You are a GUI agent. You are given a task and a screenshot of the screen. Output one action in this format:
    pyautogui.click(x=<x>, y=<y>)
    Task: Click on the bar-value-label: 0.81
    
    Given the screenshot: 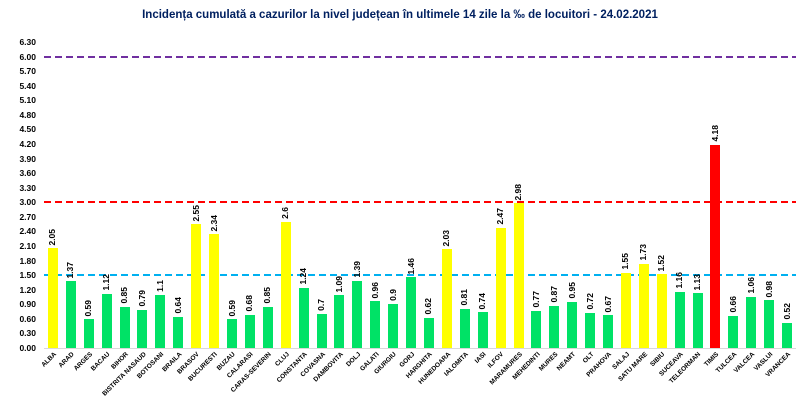 What is the action you would take?
    pyautogui.click(x=464, y=297)
    